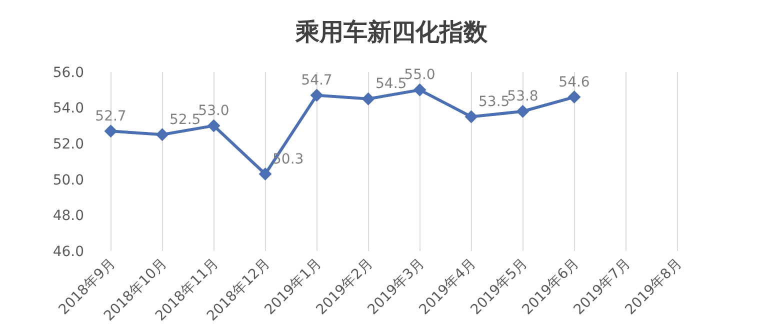 The image size is (783, 334). I want to click on y-tick-label: 50.0, so click(68, 180).